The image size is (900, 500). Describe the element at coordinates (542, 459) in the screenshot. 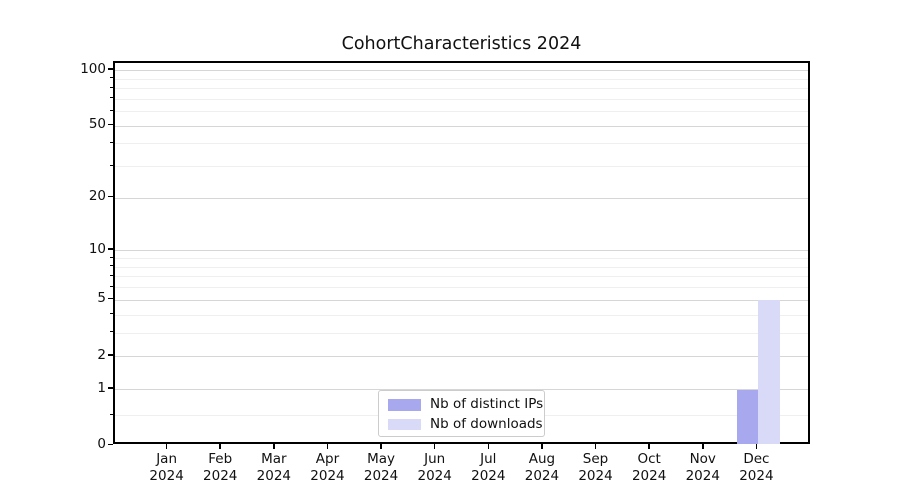

I see `x-tick-month: Aug` at that location.